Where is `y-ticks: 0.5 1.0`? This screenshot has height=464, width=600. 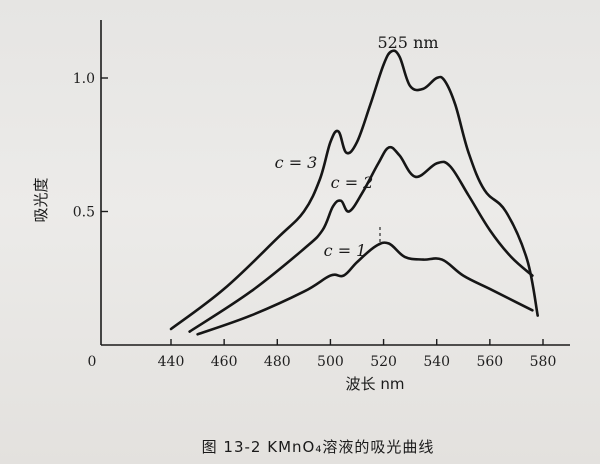 y-ticks: 0.5 1.0 is located at coordinates (90, 146).